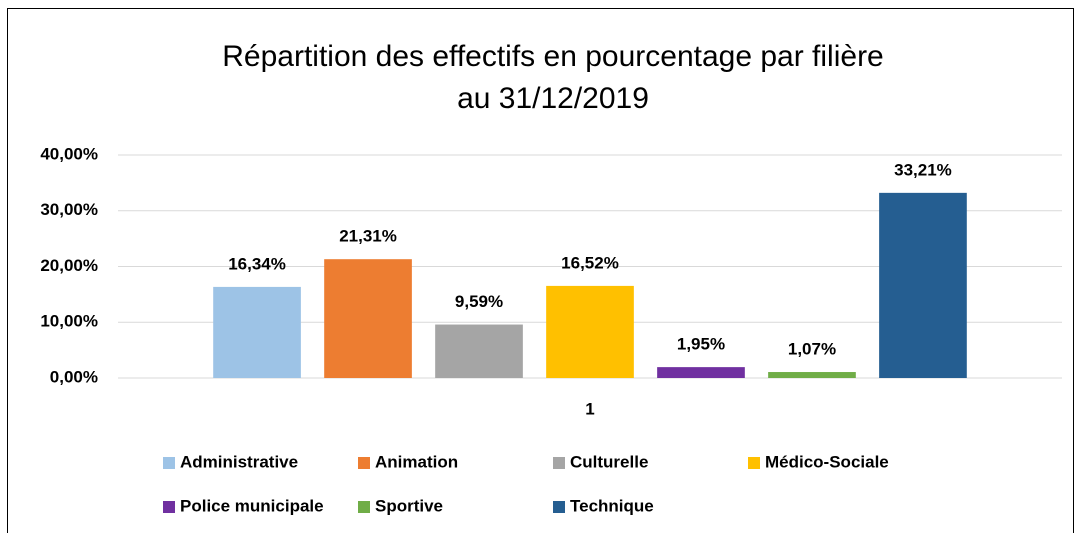  I want to click on legend-label: Administrative, so click(239, 461).